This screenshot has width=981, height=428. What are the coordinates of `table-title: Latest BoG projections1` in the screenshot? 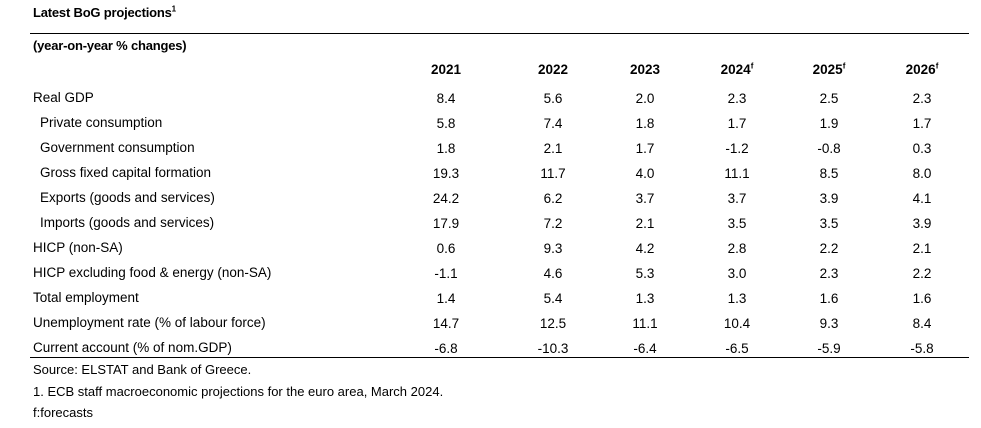 It's located at (104, 12).